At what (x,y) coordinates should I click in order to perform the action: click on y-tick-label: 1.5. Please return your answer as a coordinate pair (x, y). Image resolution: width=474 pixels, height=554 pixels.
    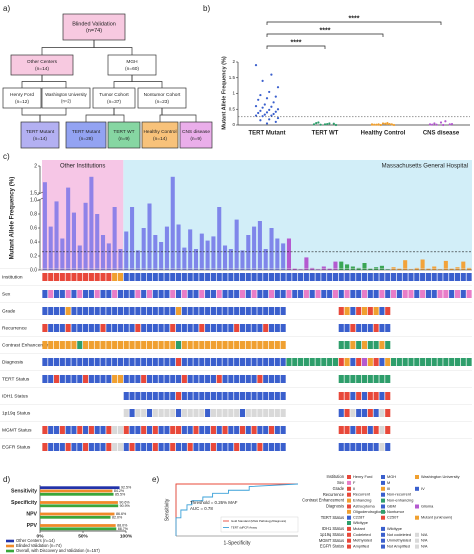
    Looking at the image, I should click on (232, 77).